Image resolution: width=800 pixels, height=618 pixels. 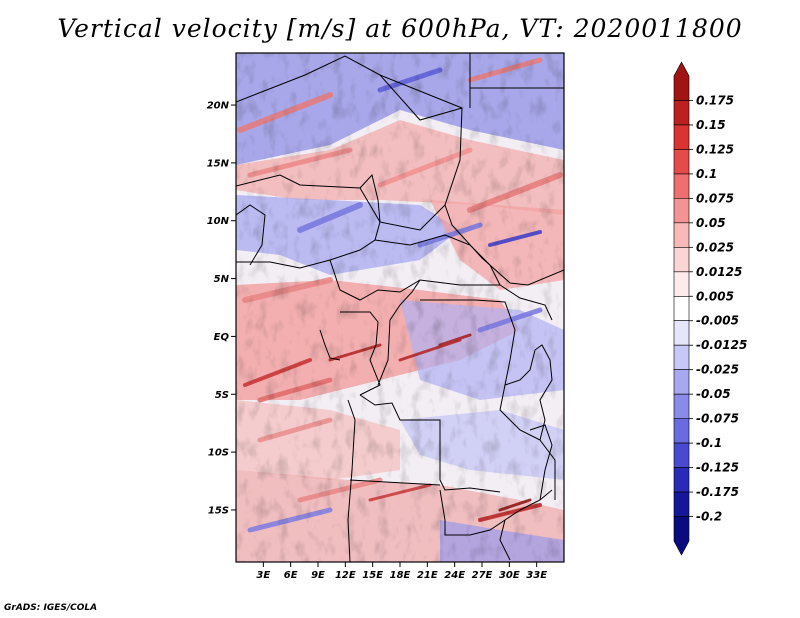 What do you see at coordinates (218, 453) in the screenshot?
I see `lat-tick-label: 10S` at bounding box center [218, 453].